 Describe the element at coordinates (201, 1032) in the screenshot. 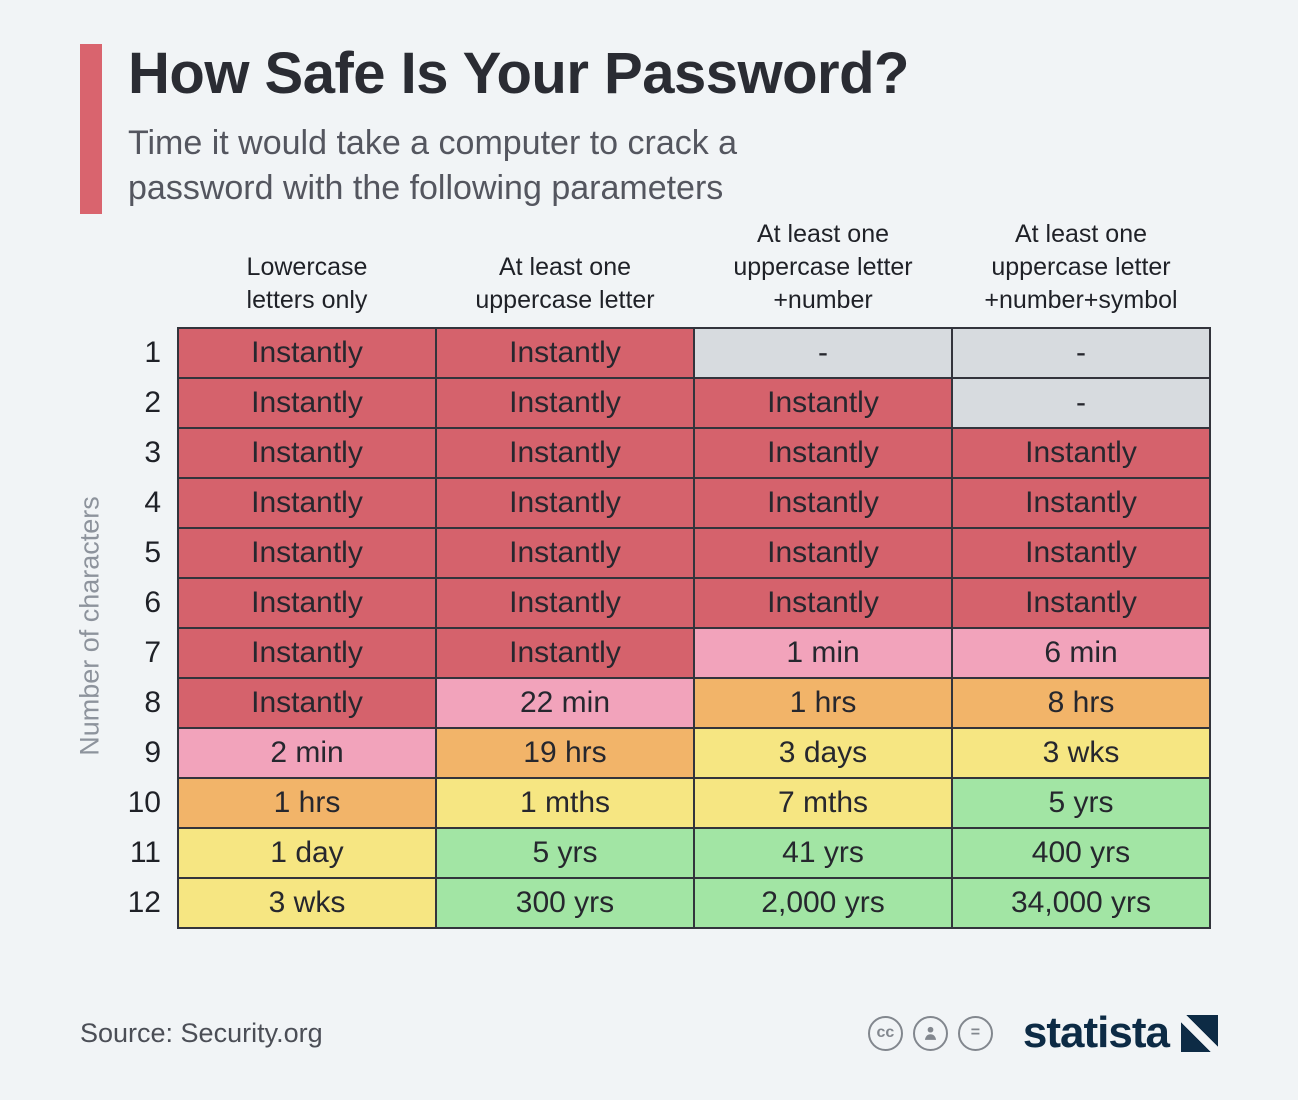

I see `source-text: Source: Security.org` at that location.